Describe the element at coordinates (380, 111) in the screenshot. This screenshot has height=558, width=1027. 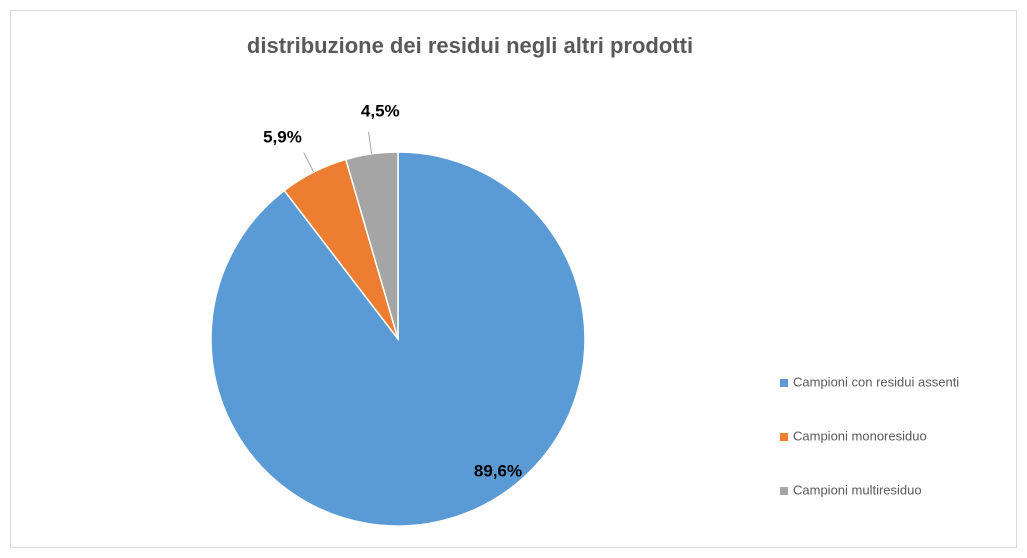
I see `data-label: 4,5%` at that location.